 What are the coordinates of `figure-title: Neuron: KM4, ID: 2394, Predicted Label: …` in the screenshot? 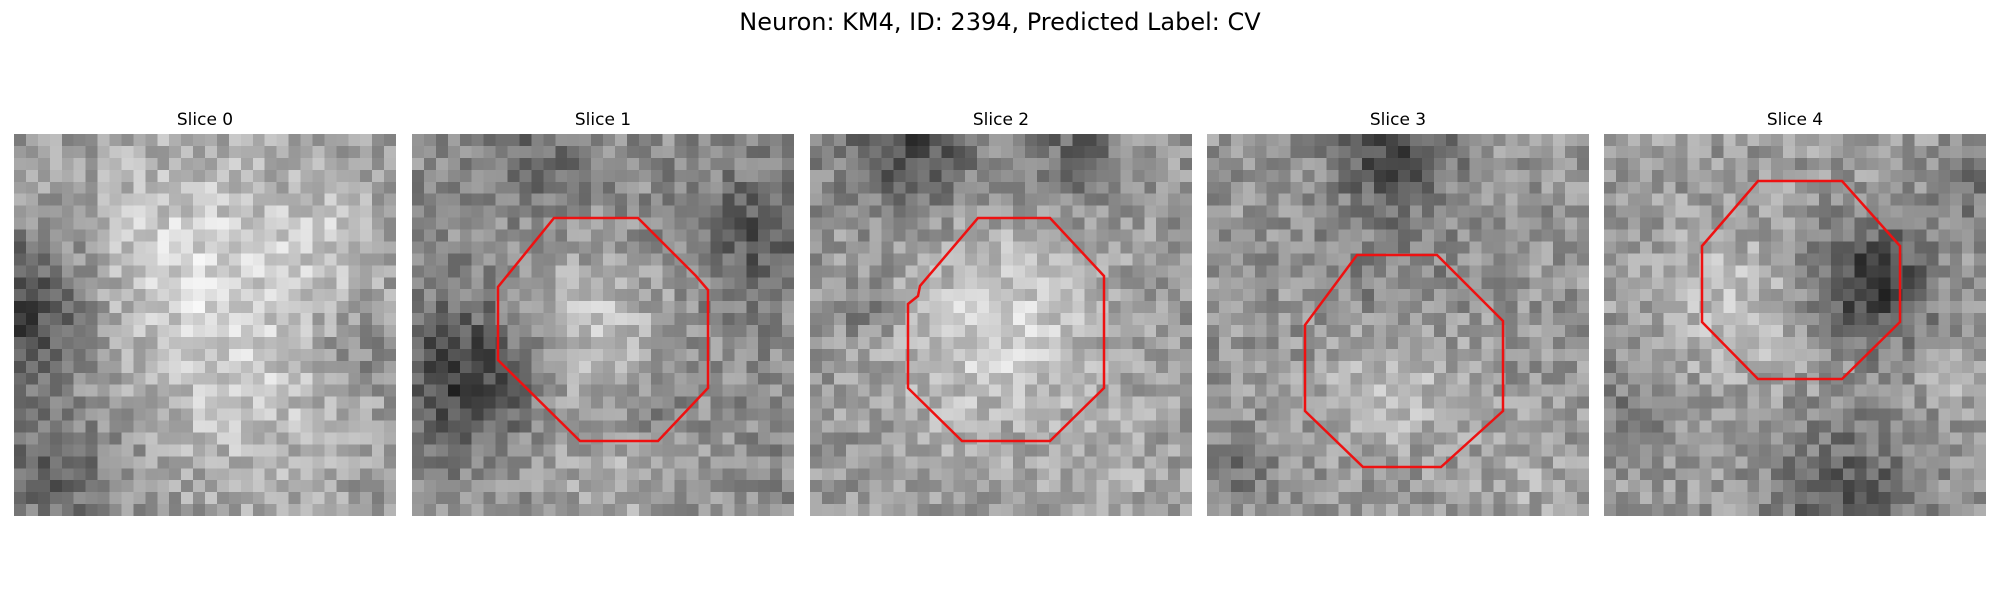 It's located at (1000, 22).